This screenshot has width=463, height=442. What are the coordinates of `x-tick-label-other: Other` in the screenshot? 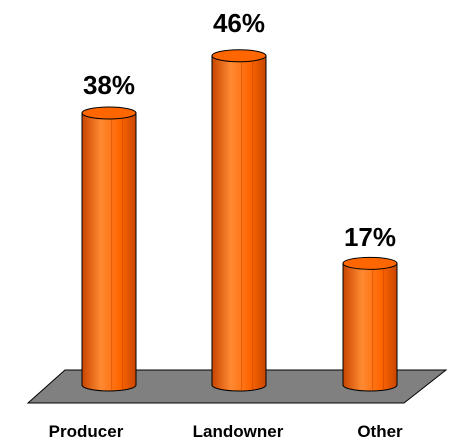 It's located at (380, 431).